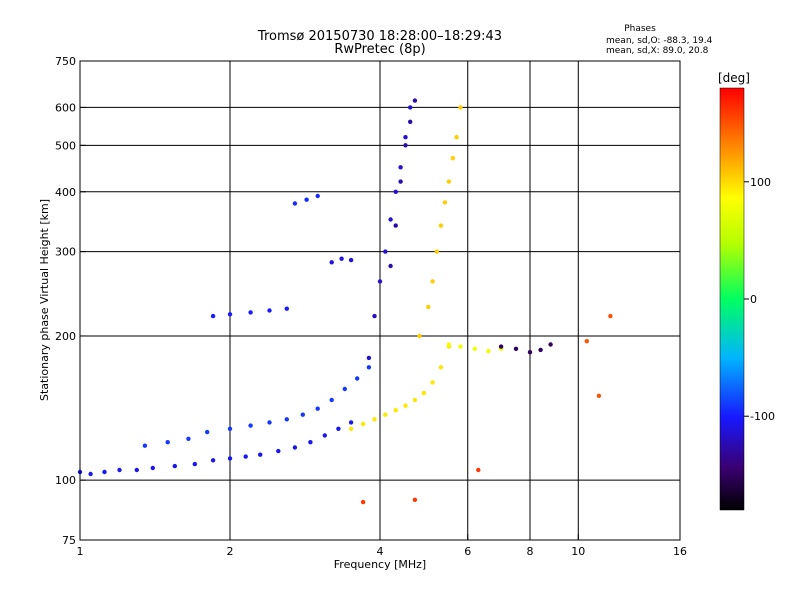 Image resolution: width=800 pixels, height=604 pixels. Describe the element at coordinates (44, 300) in the screenshot. I see `y-axis-label: Stationary phase Virtual Height [km]` at that location.